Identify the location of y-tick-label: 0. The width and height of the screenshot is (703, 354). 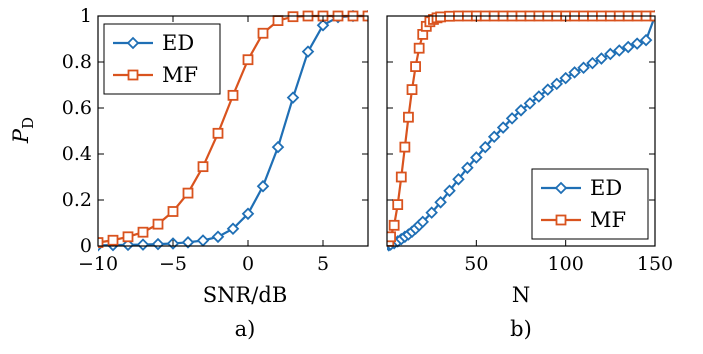
(86, 246).